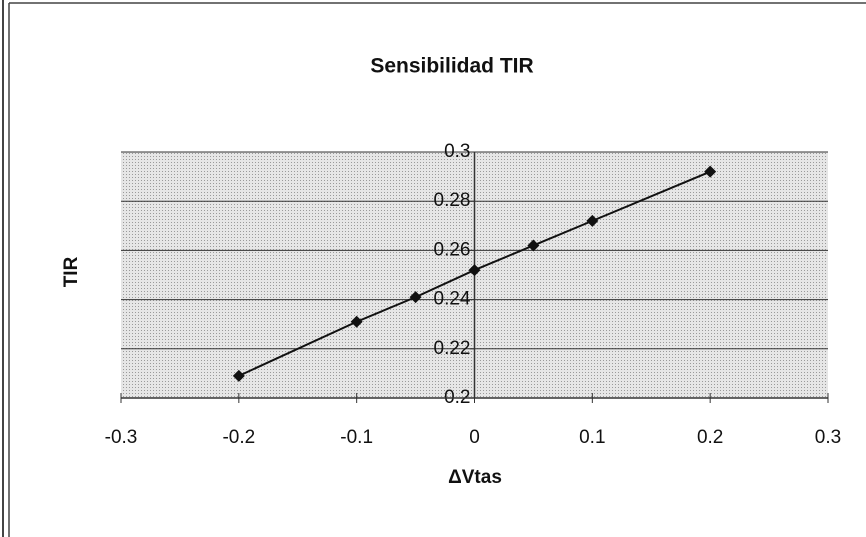 This screenshot has width=866, height=537. I want to click on x-tick-label: 0.3, so click(828, 437).